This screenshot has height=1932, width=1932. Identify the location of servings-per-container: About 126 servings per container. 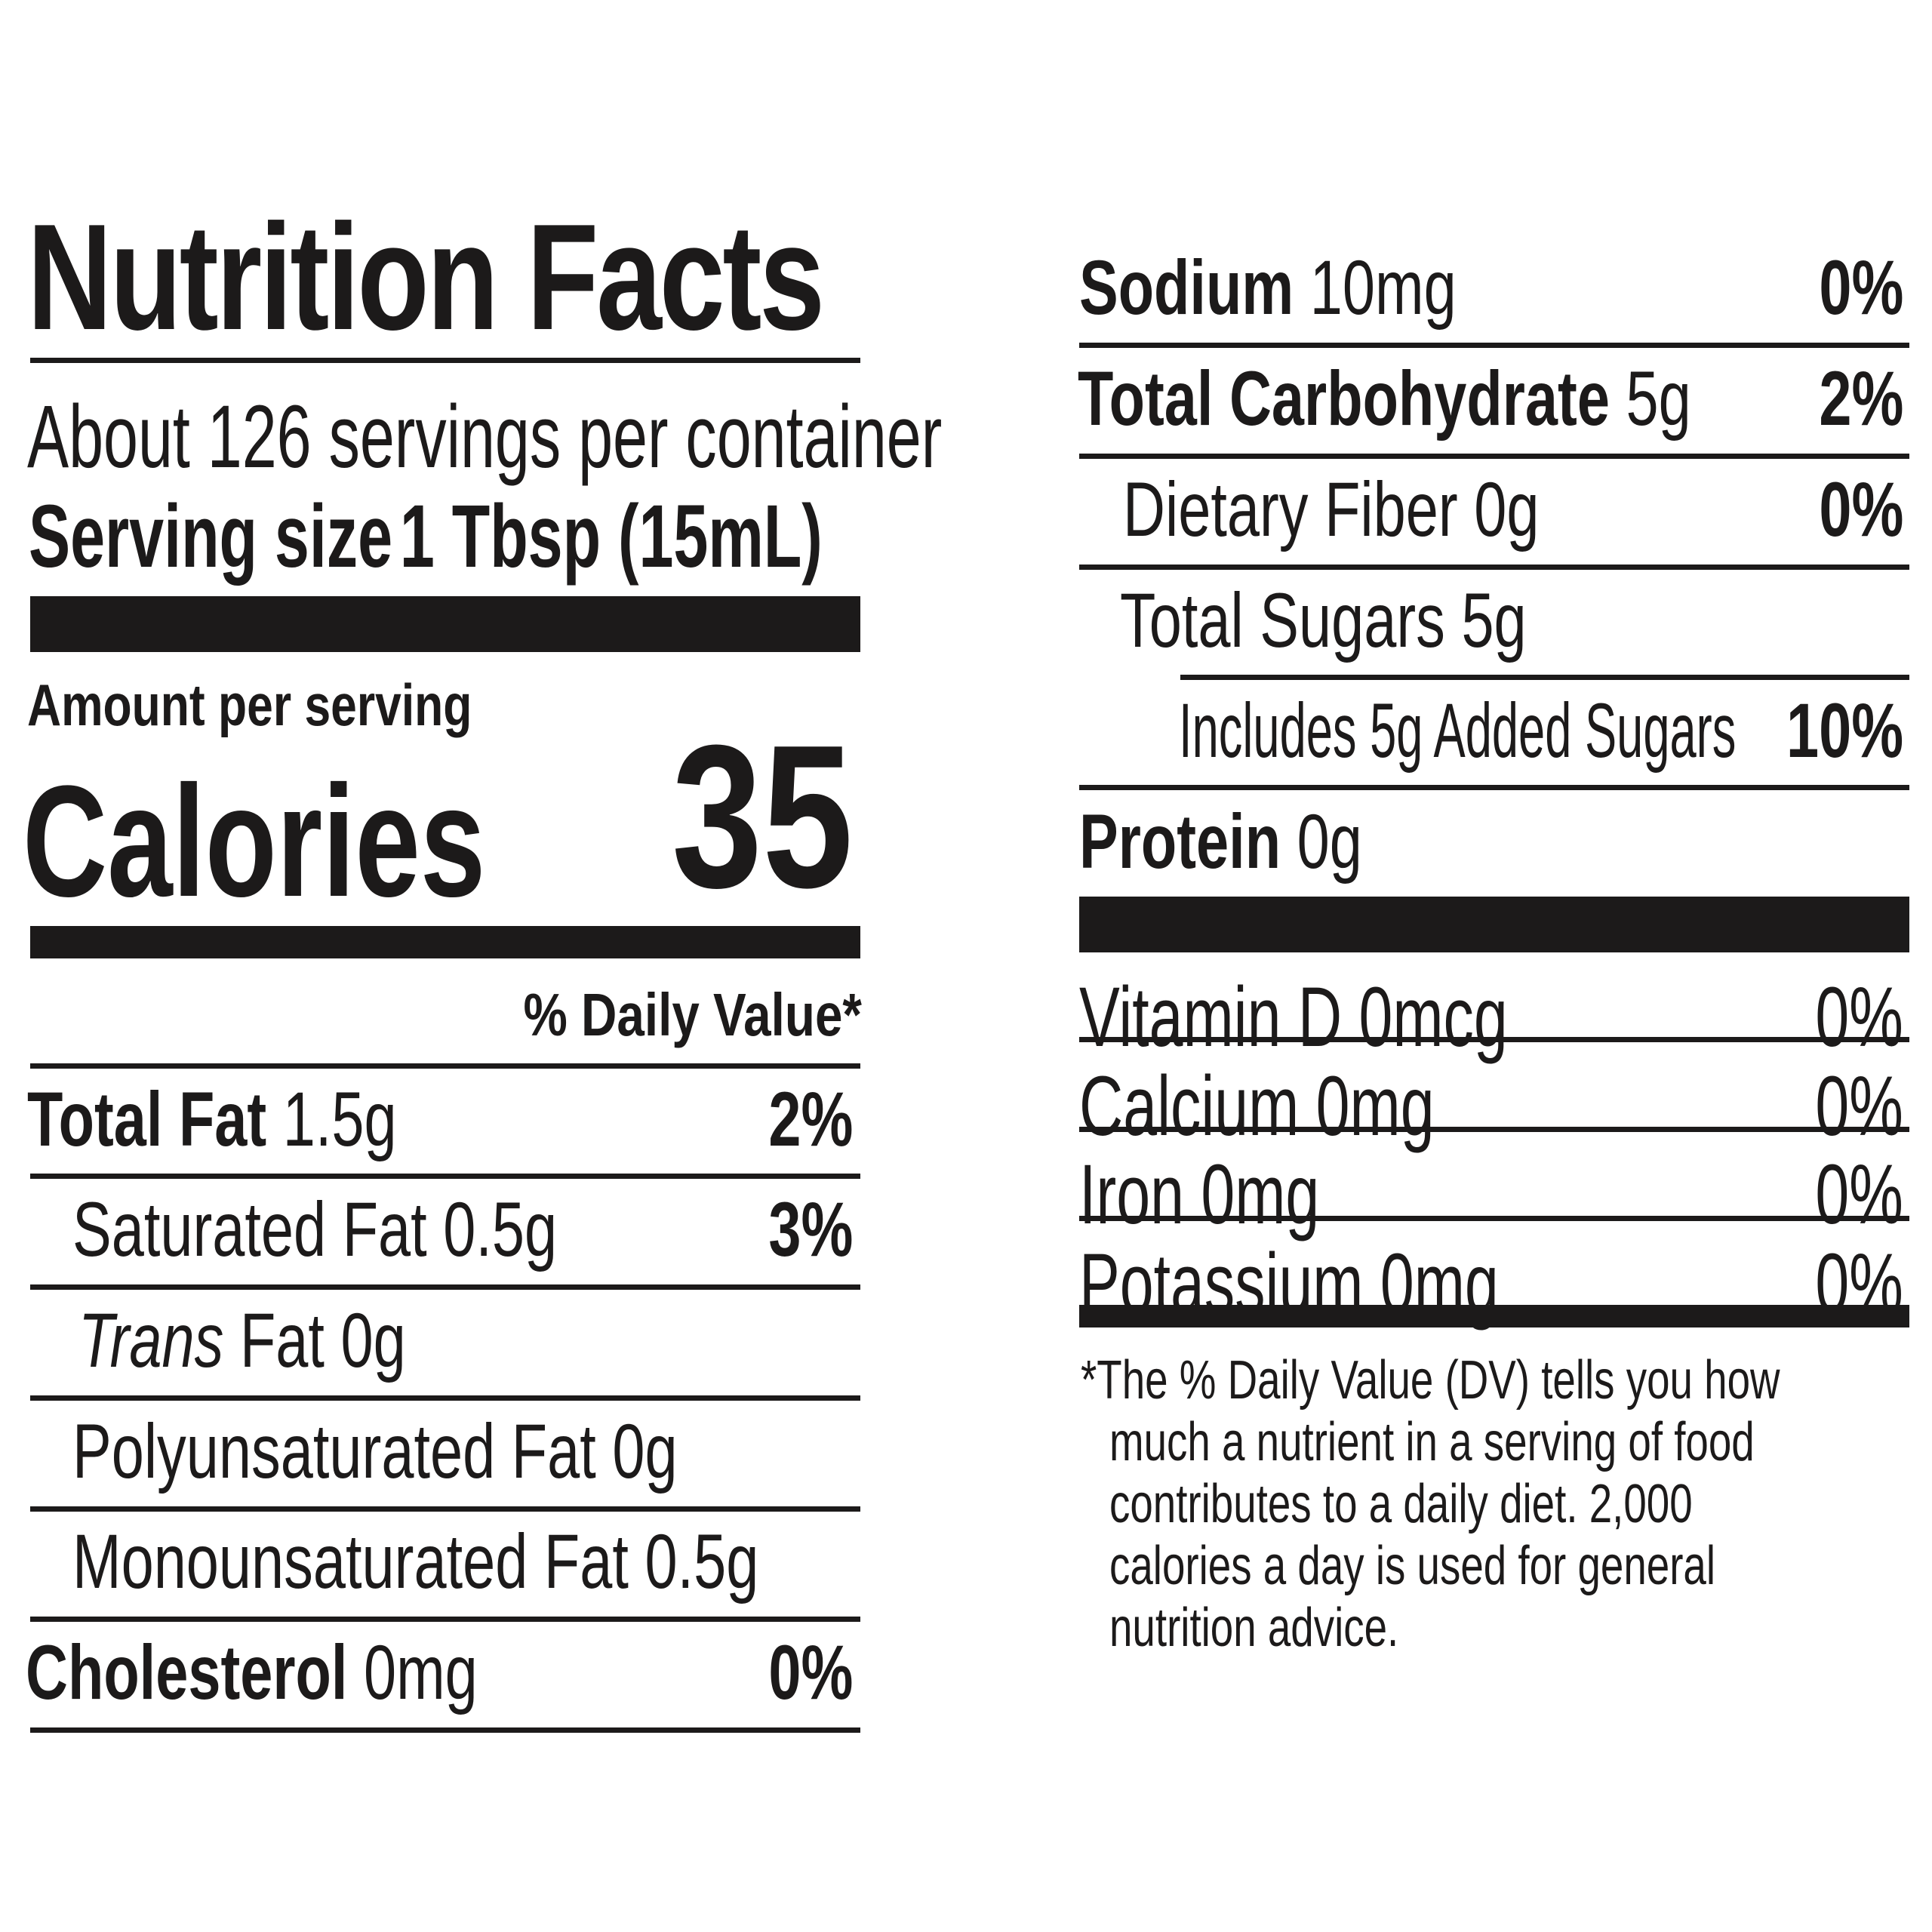
(680, 436).